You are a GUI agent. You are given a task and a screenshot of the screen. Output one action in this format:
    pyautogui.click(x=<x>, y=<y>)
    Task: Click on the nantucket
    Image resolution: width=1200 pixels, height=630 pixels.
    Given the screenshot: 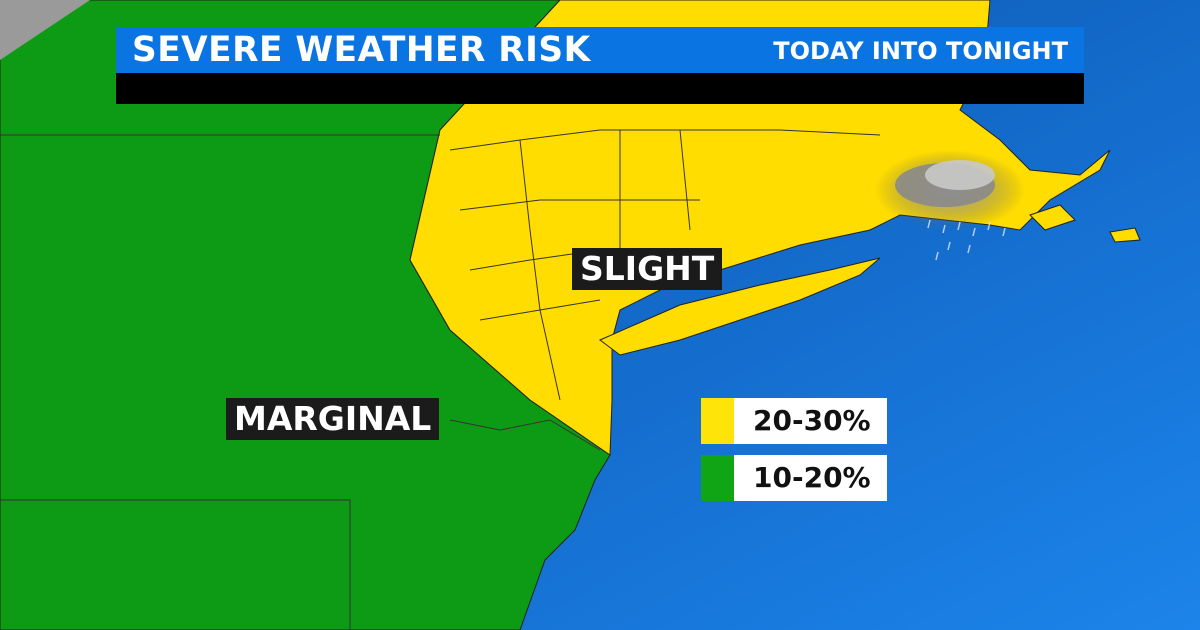 What is the action you would take?
    pyautogui.click(x=1125, y=235)
    